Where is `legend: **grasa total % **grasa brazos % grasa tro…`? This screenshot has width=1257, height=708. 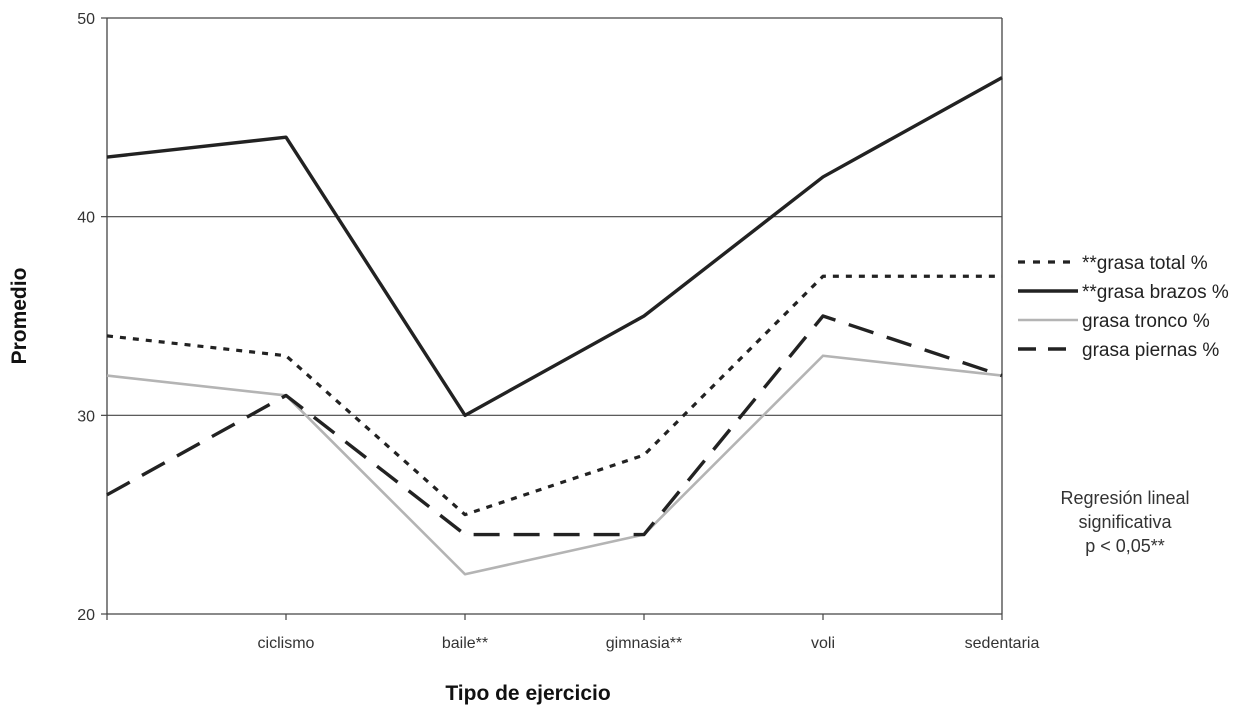
legend: **grasa total % **grasa brazos % grasa tro… is located at coordinates (1123, 307).